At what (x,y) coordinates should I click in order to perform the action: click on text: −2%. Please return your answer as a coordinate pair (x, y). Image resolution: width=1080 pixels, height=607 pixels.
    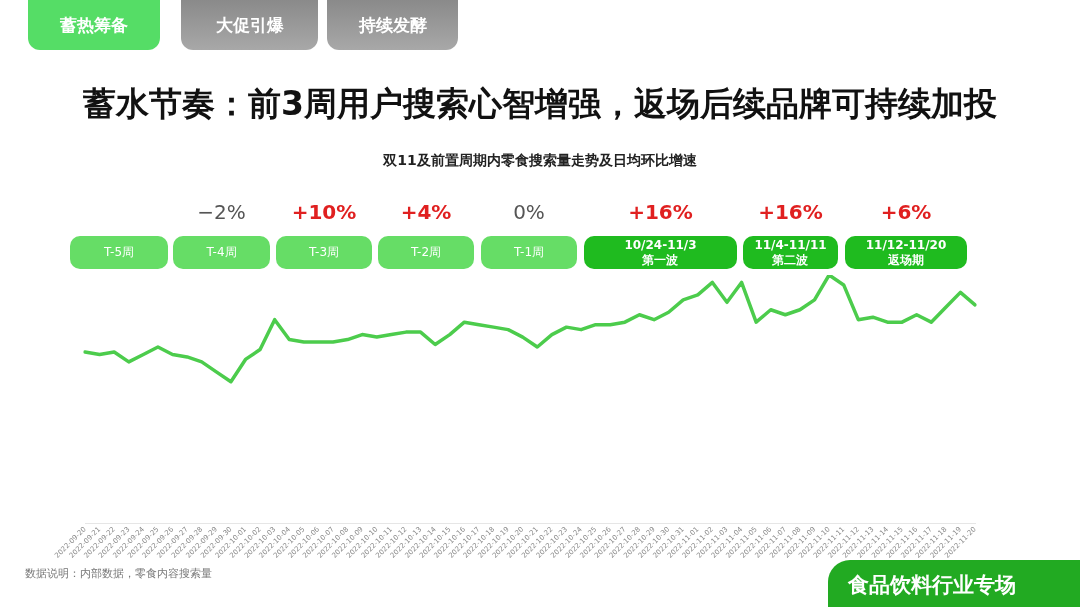
    Looking at the image, I should click on (221, 212).